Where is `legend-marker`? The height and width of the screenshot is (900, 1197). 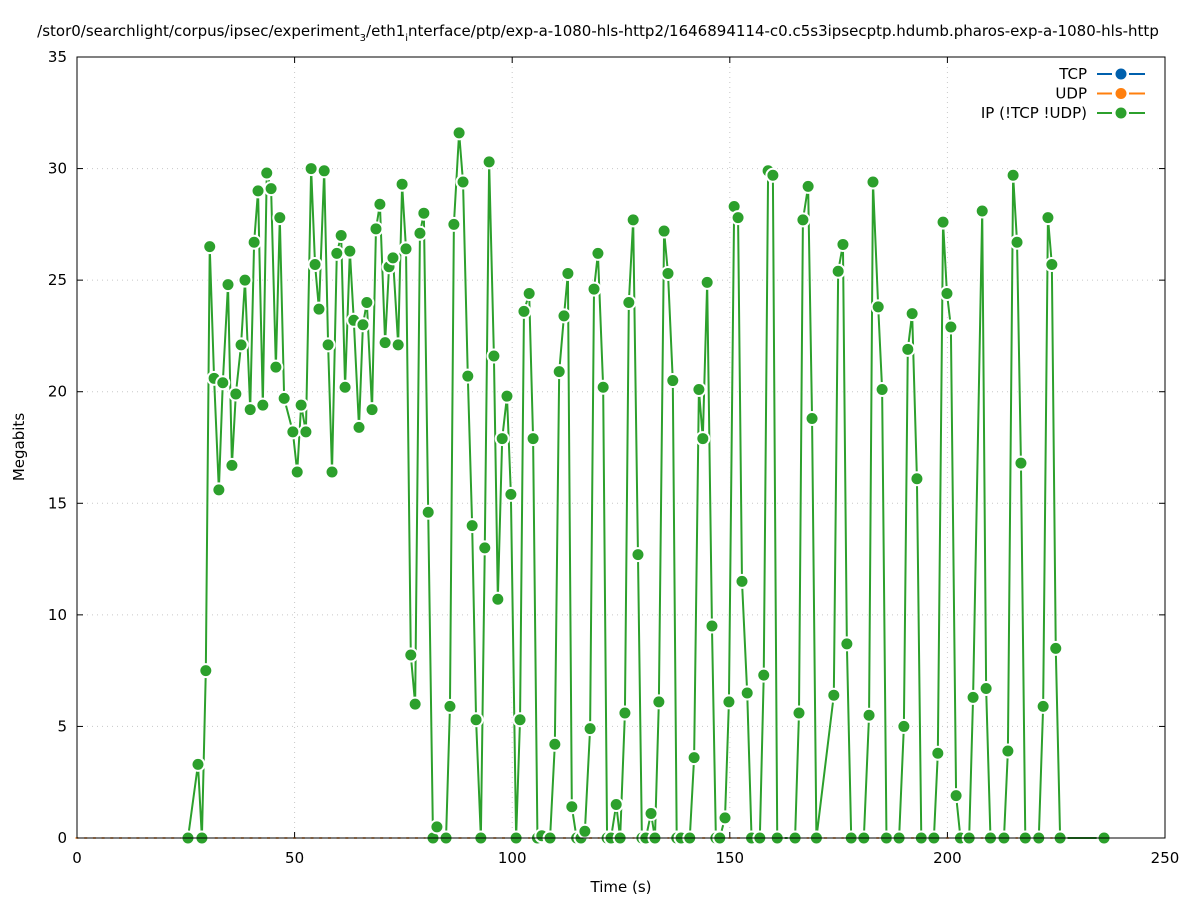 legend-marker is located at coordinates (1121, 74).